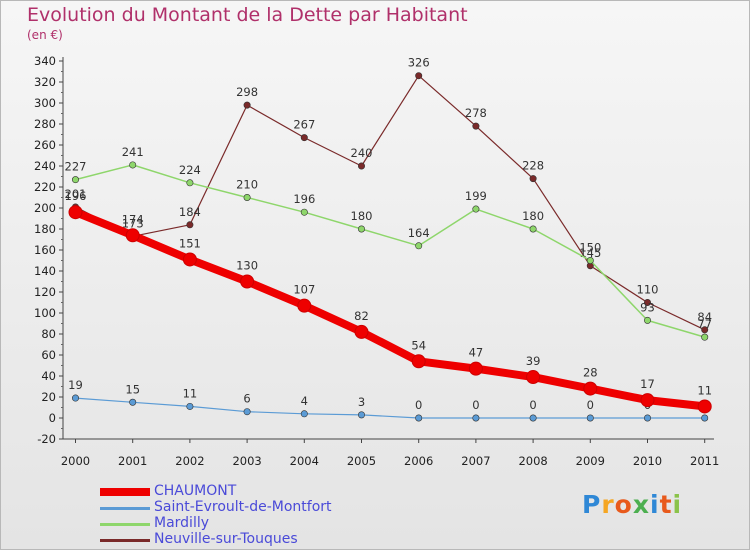 This screenshot has width=750, height=550. Describe the element at coordinates (246, 461) in the screenshot. I see `x-tick-label: 2003` at that location.